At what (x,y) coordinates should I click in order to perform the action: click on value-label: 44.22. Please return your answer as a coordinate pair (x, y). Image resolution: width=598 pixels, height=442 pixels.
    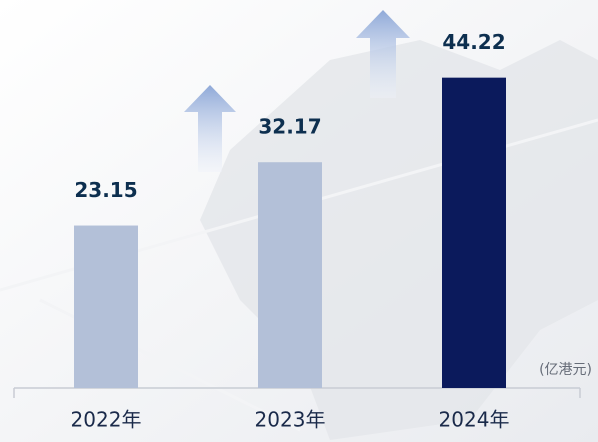
    Looking at the image, I should click on (473, 42).